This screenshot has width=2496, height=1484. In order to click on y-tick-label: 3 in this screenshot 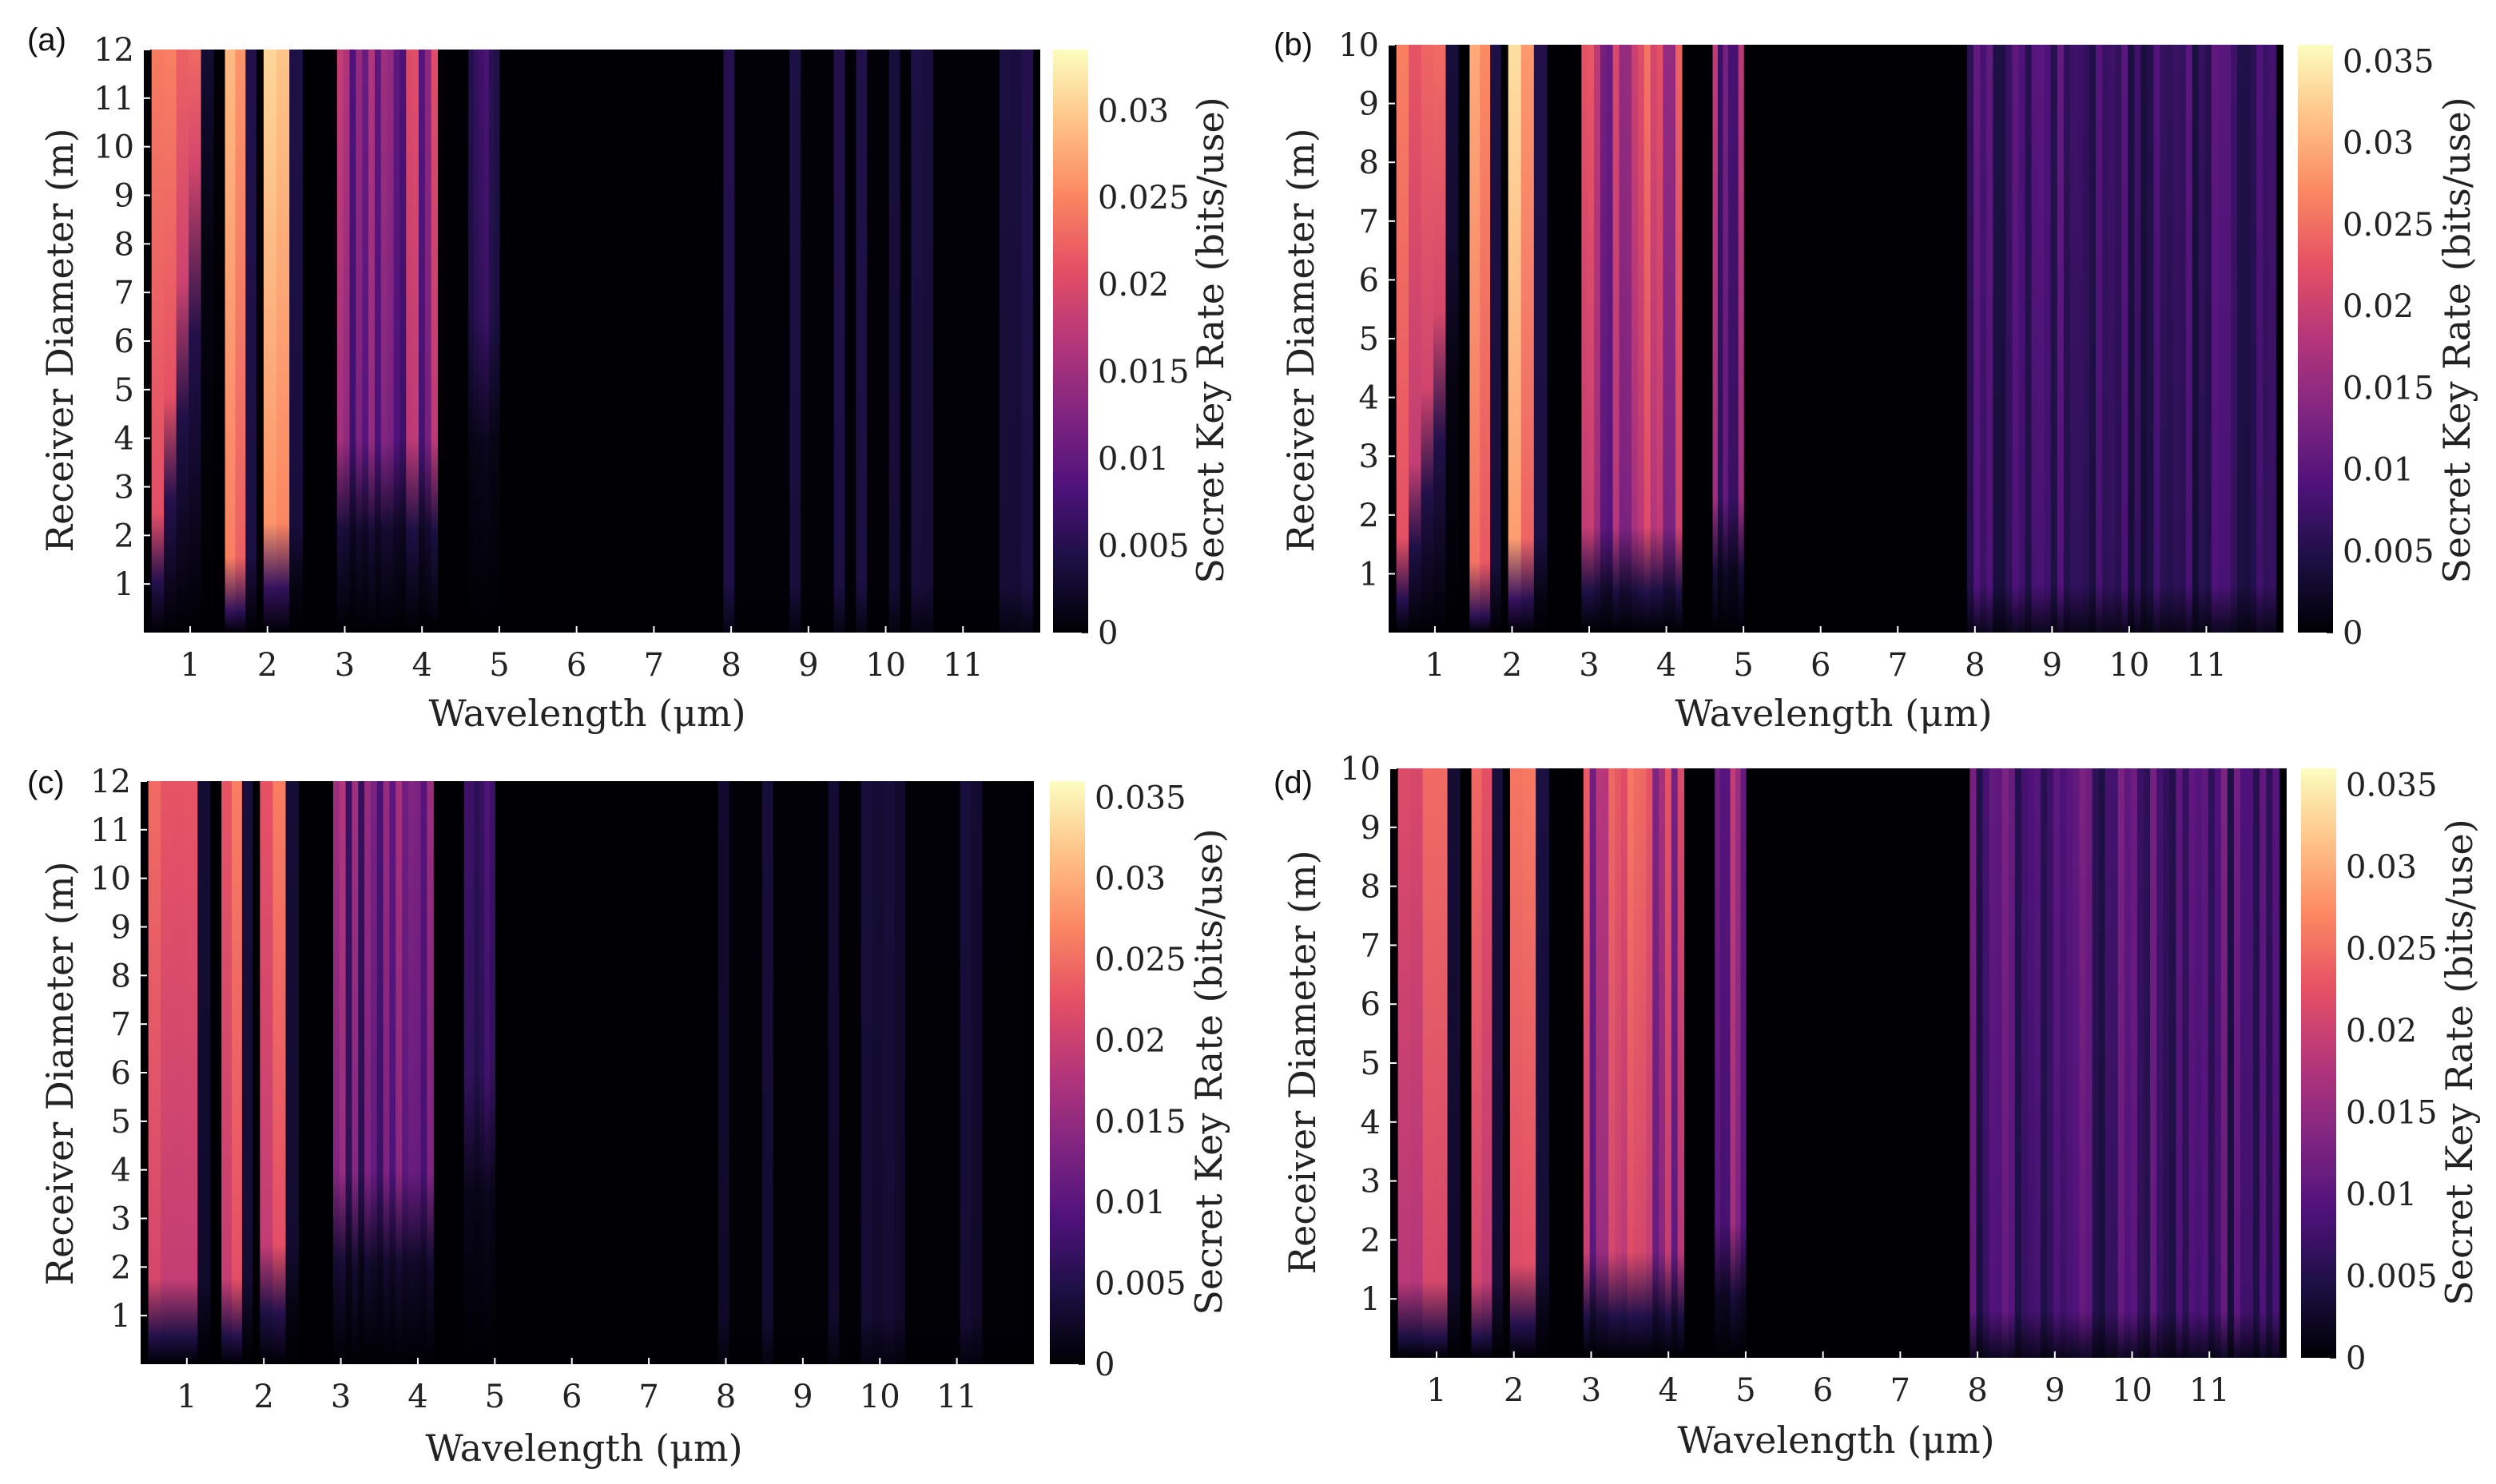, I will do `click(1371, 1182)`.